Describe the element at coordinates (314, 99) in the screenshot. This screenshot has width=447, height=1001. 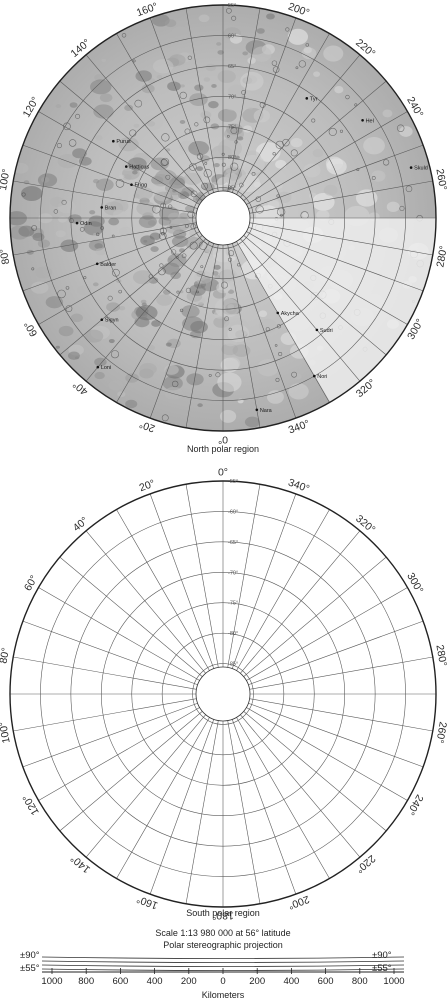
I see `feature-label: Tyr` at that location.